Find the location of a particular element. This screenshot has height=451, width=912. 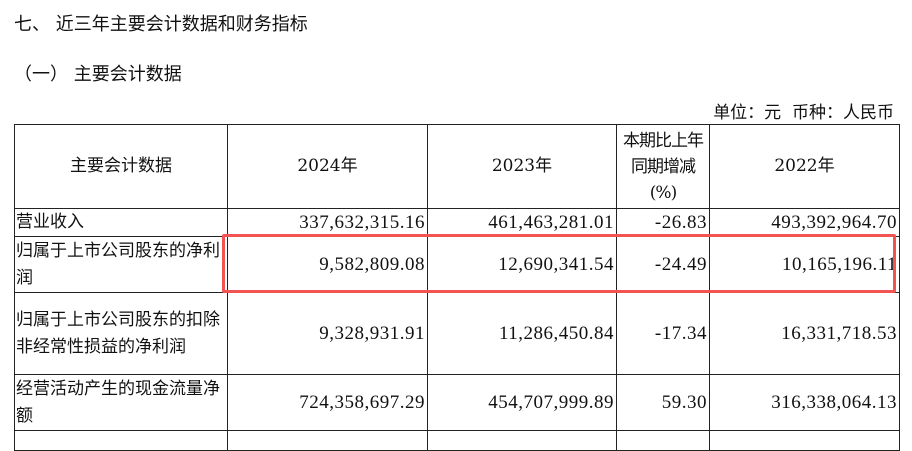

cell: 12,690,341.54 is located at coordinates (522, 264).